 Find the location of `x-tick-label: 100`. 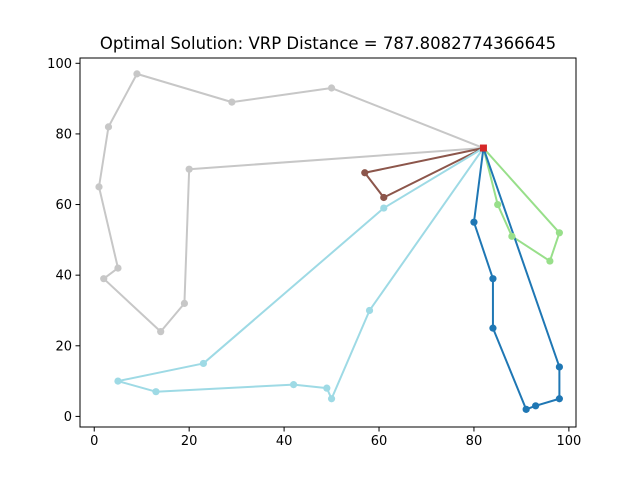

x-tick-label: 100 is located at coordinates (568, 441).